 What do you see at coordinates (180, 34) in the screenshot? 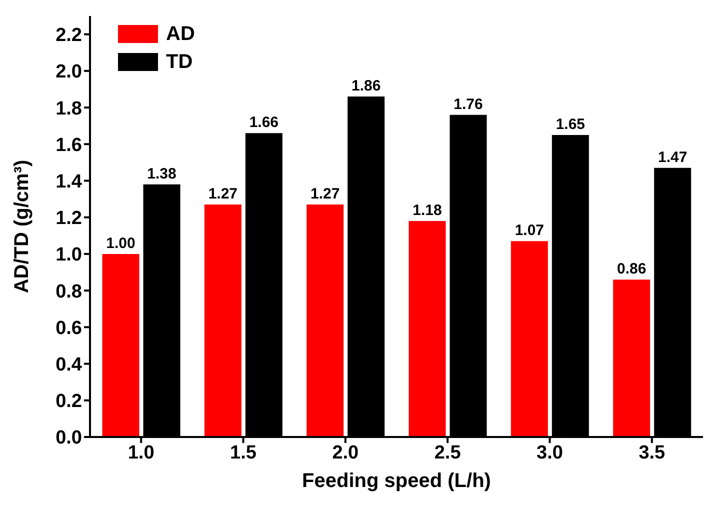
I see `legend-label: AD` at bounding box center [180, 34].